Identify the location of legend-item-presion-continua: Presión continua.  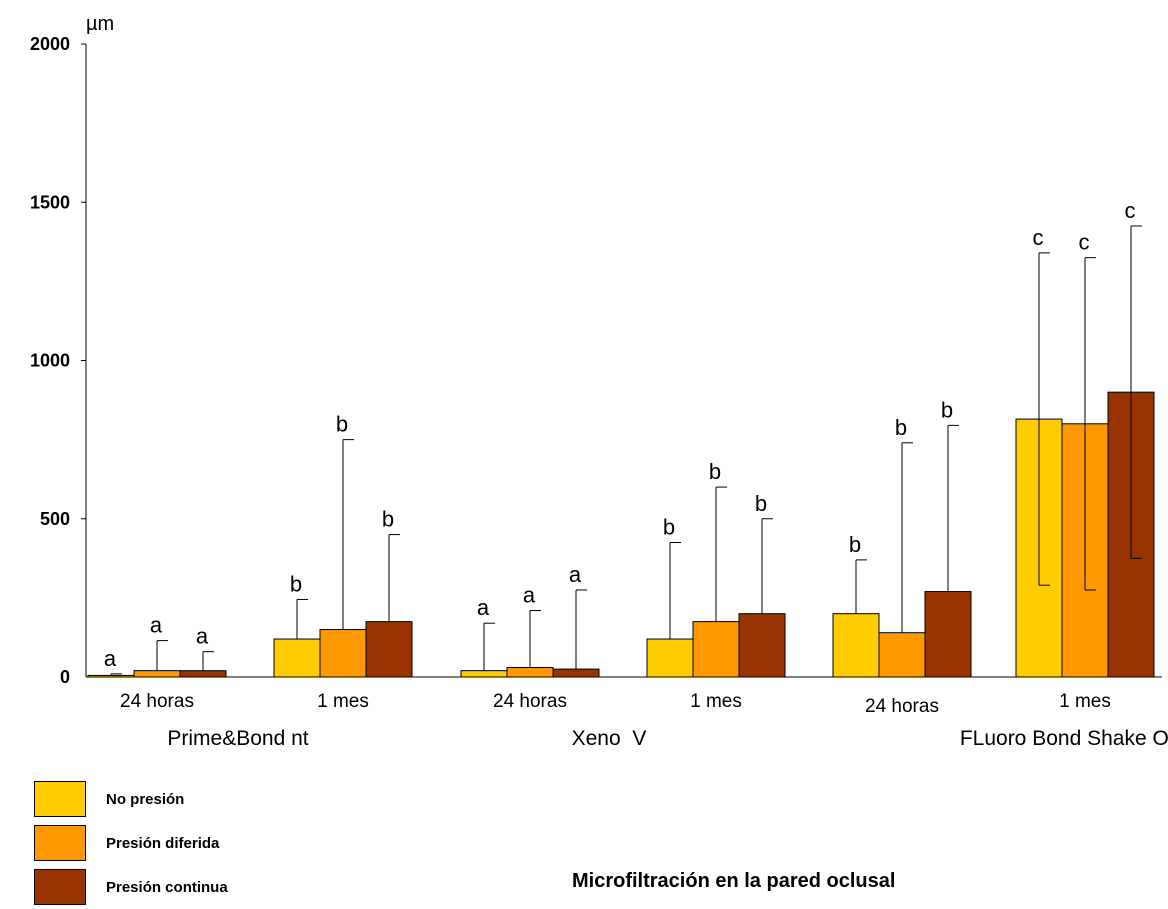
(131, 887).